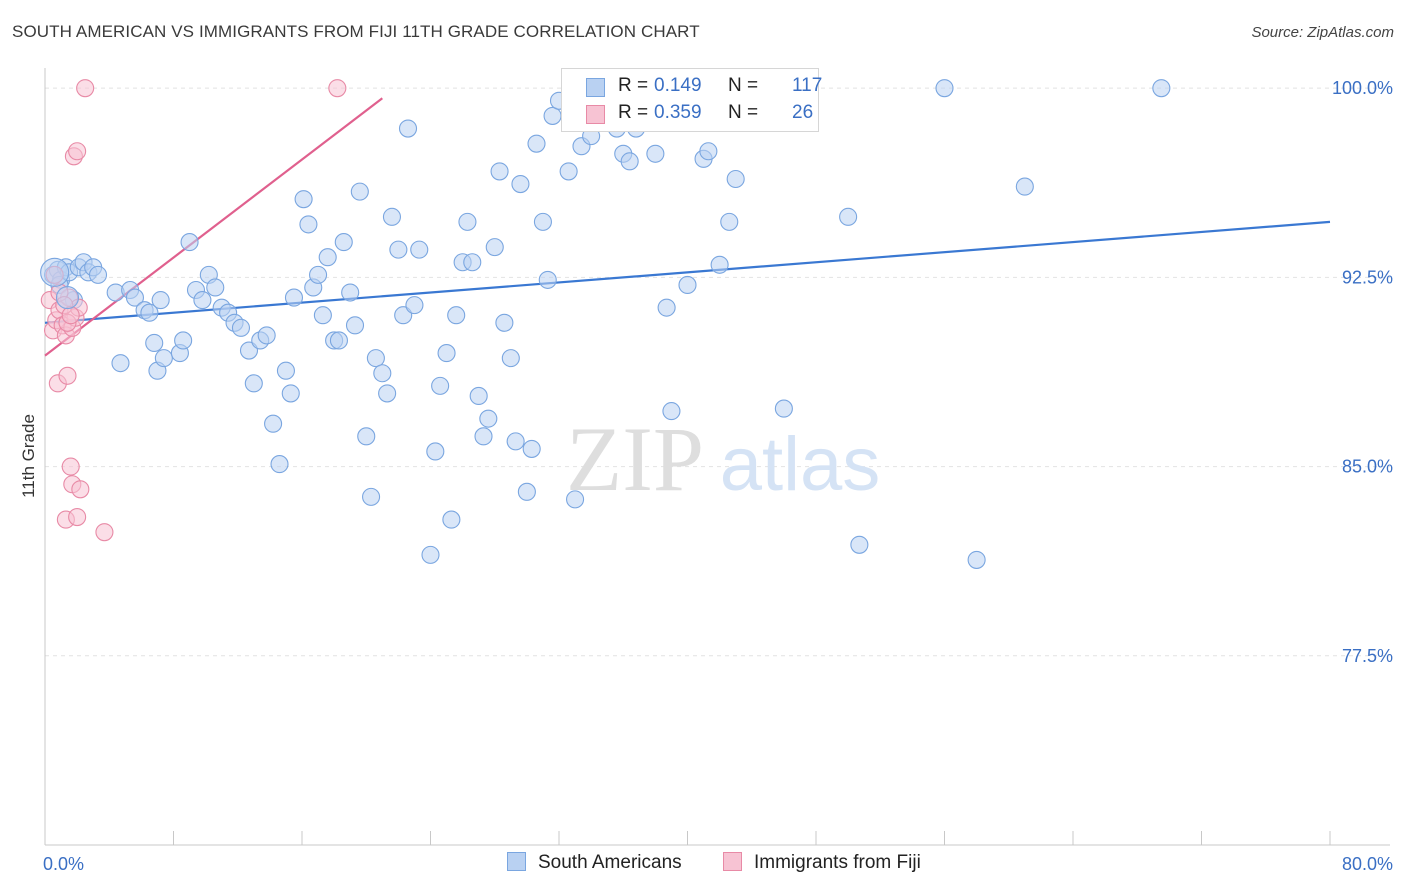 The height and width of the screenshot is (892, 1406). I want to click on legend-swatch-south-americans, so click(595, 87).